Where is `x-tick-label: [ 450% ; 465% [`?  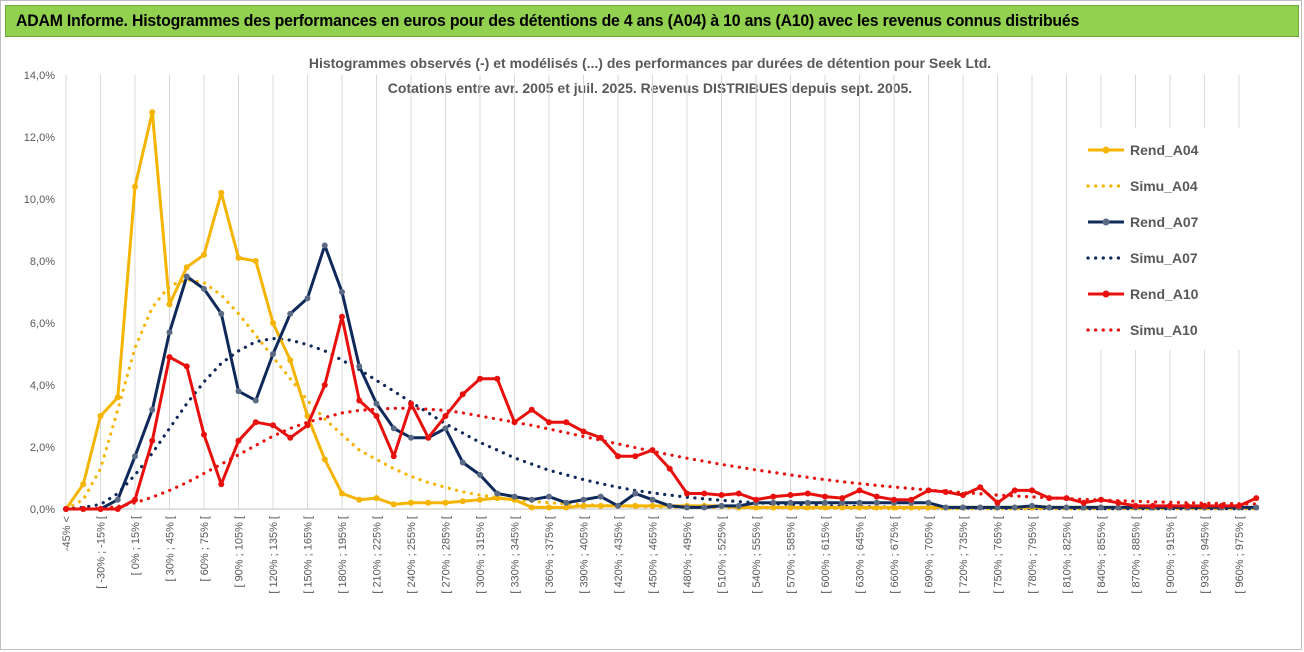 x-tick-label: [ 450% ; 465% [ is located at coordinates (654, 555).